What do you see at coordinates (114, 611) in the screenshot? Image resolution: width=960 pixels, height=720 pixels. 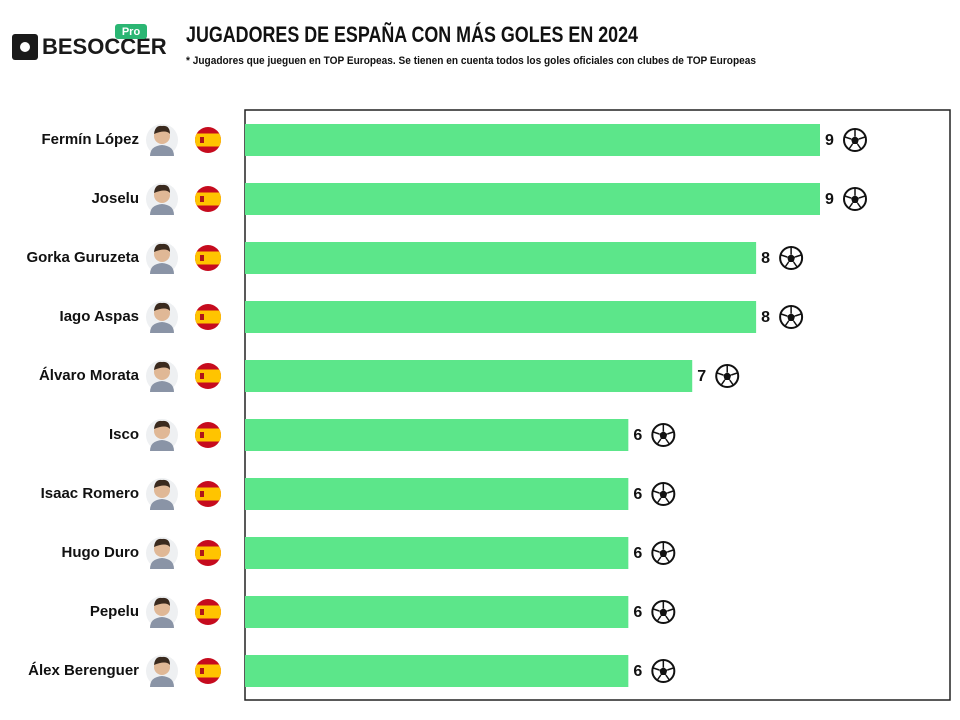 I see `player-name: Pepelu` at bounding box center [114, 611].